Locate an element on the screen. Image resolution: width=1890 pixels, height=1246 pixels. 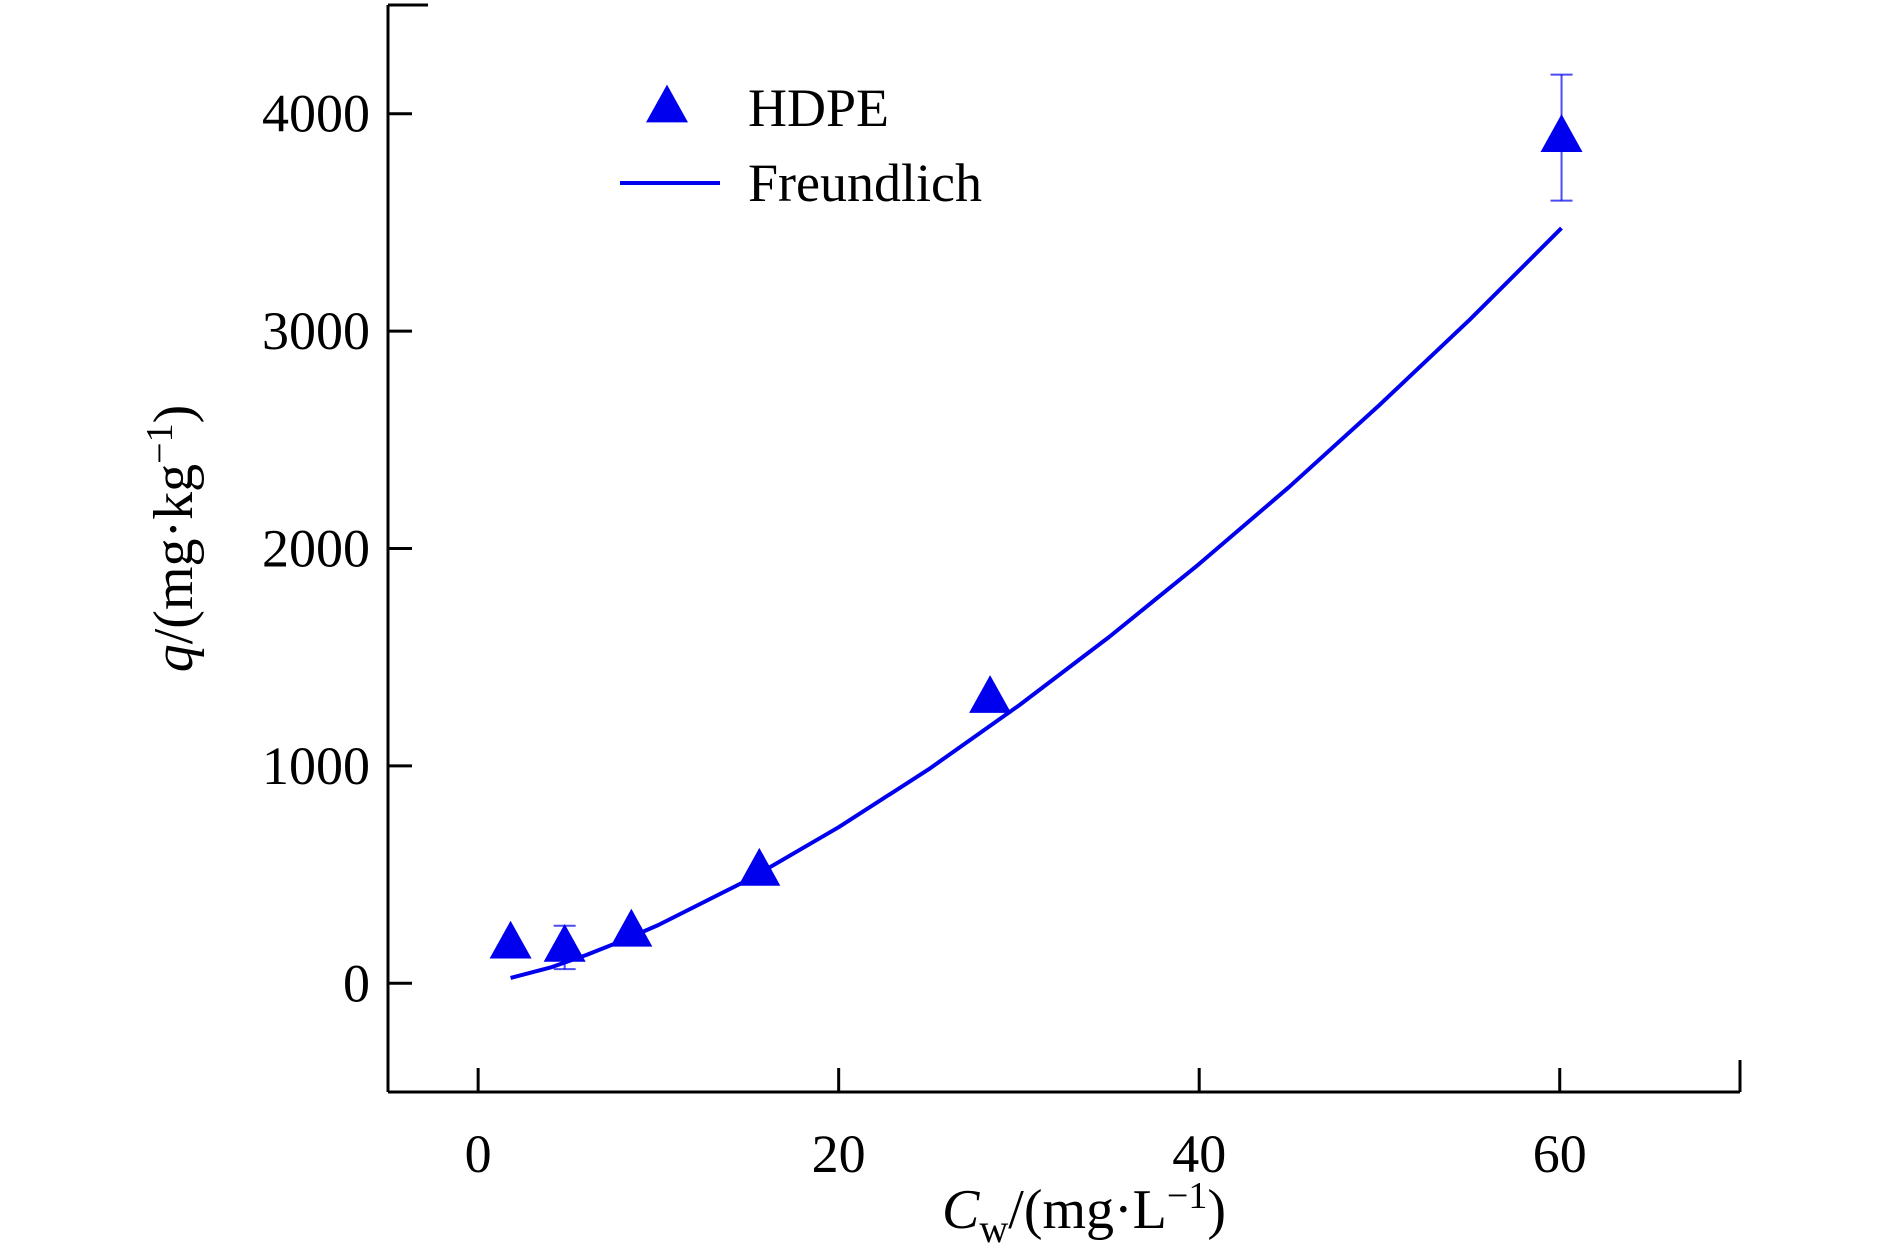
legend-marker-hdpe is located at coordinates (667, 103).